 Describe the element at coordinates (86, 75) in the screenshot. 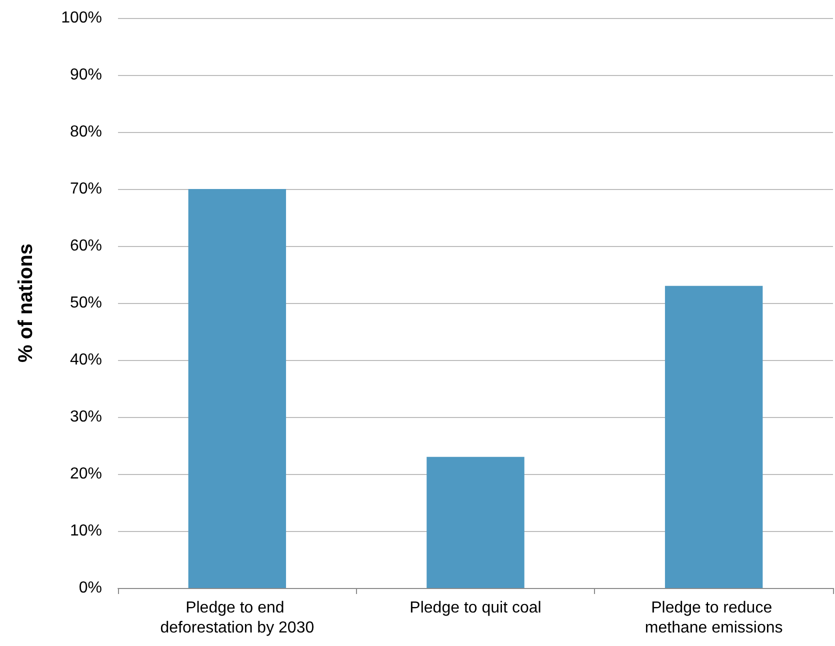

I see `y-tick-label: 90%` at that location.